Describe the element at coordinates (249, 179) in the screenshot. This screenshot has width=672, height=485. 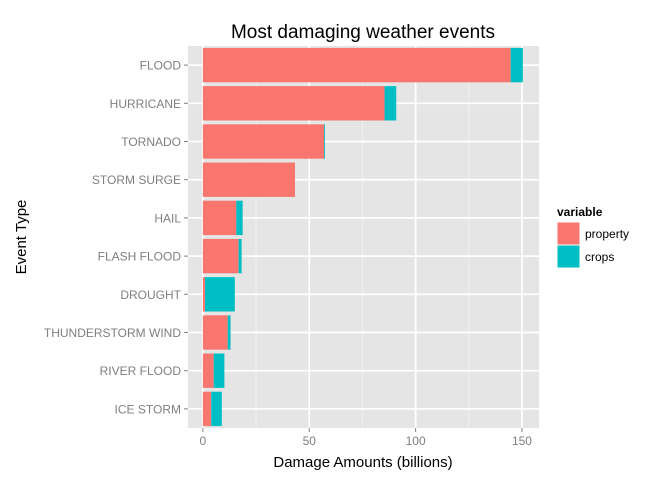
I see `bar-property-storm-surge` at that location.